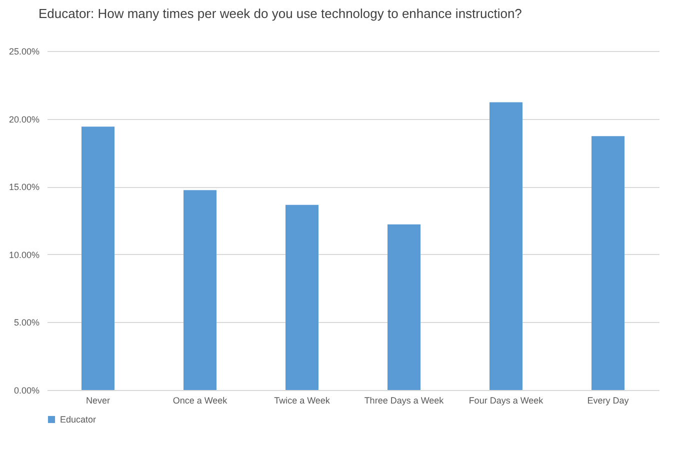 The image size is (681, 453). I want to click on x-tick-label: Never, so click(98, 401).